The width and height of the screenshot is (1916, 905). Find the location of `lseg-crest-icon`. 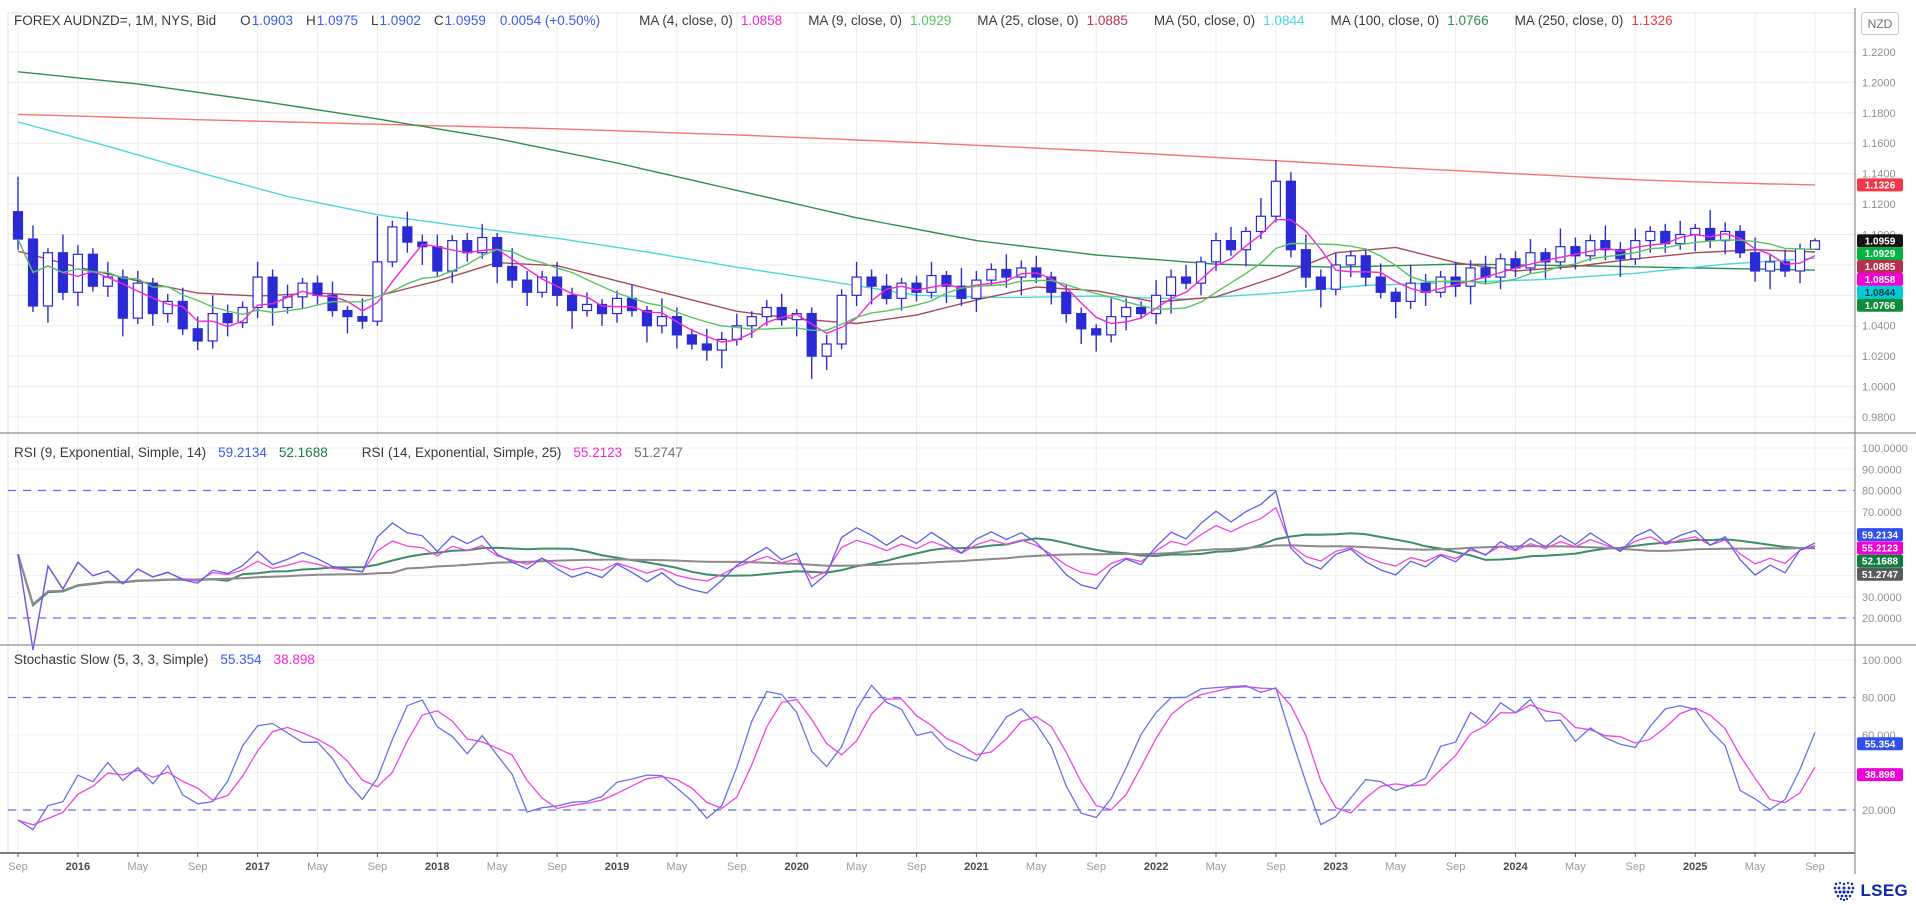

lseg-crest-icon is located at coordinates (1843, 891).